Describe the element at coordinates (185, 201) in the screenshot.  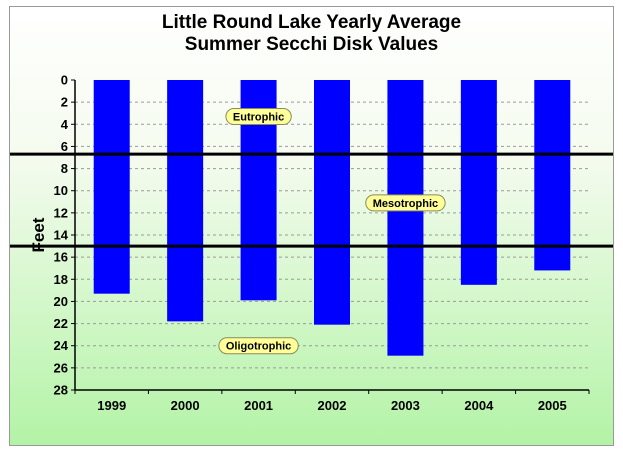
I see `bar-2000` at that location.